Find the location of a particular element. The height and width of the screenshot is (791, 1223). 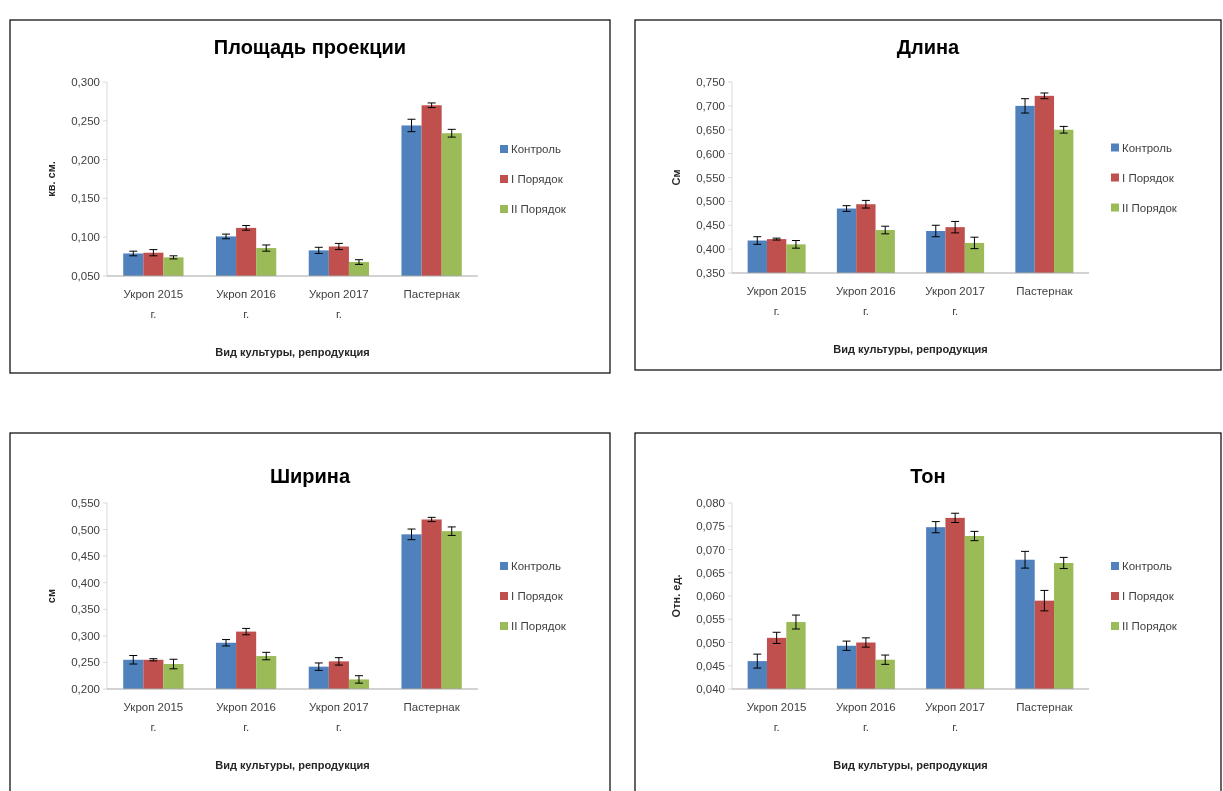

y-tick-label: 0,080 is located at coordinates (710, 503).